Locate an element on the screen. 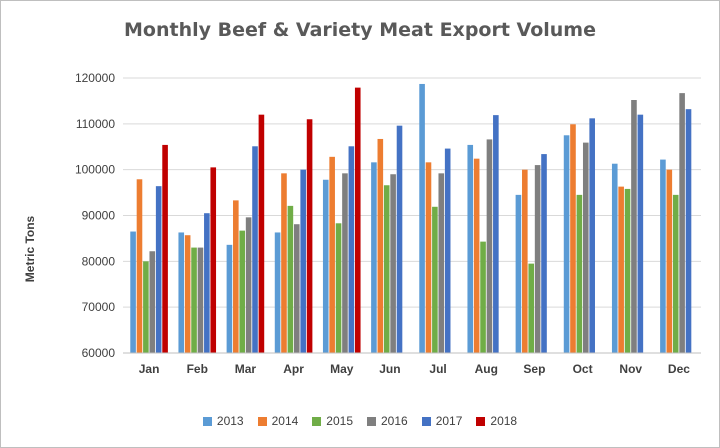 The height and width of the screenshot is (448, 720). bar-2016-jun is located at coordinates (393, 263).